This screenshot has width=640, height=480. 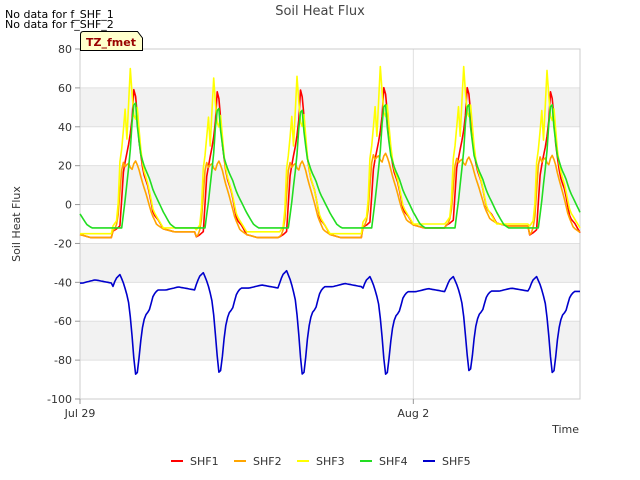 What do you see at coordinates (565, 429) in the screenshot?
I see `x-axis-label: Time` at bounding box center [565, 429].